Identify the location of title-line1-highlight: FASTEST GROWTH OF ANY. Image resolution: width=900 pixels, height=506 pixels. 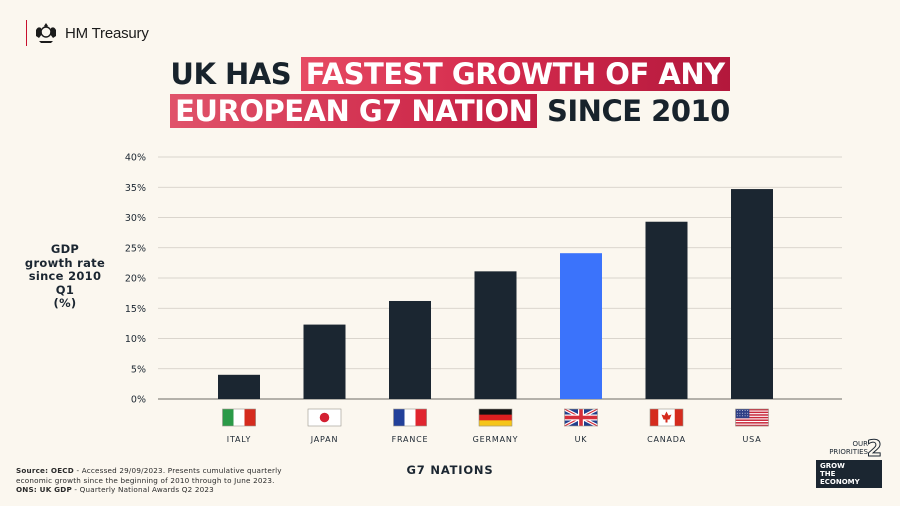
(515, 74).